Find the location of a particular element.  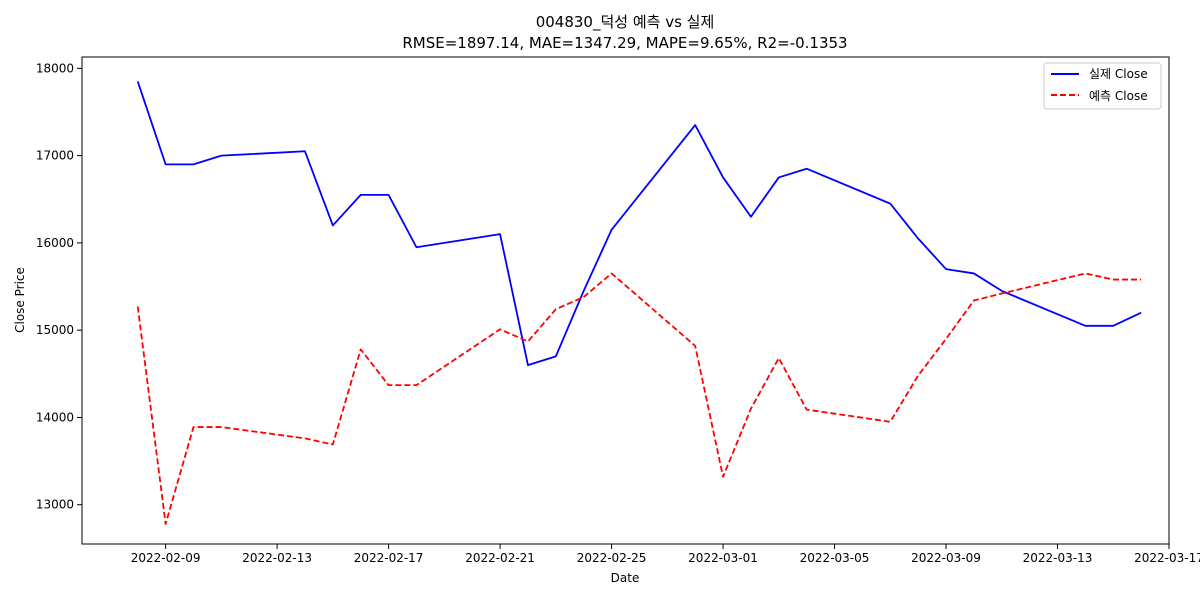

x-tick-label: 2022-03-05 is located at coordinates (835, 558).